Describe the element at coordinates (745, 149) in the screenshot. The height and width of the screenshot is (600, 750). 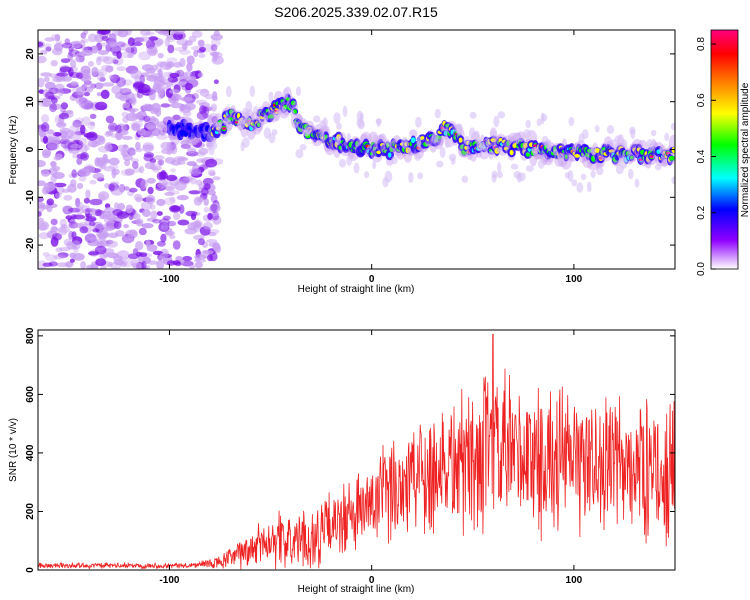
I see `colorbar-label: Normalized spectral amplitude` at that location.